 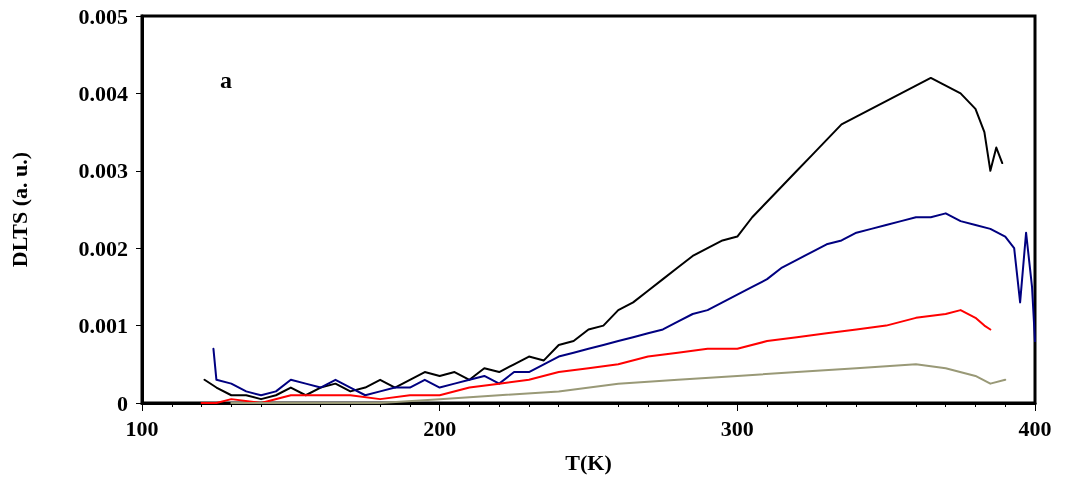 What do you see at coordinates (19, 209) in the screenshot?
I see `y-axis-title: DLTS (a. u.)` at bounding box center [19, 209].